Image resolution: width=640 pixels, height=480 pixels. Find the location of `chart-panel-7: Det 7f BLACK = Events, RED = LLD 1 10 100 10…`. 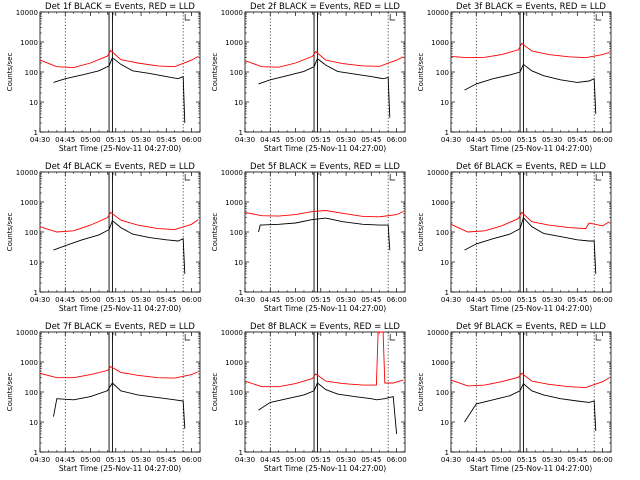

chart-panel-7: Det 7f BLACK = Events, RED = LLD 1 10 100 10… is located at coordinates (104, 397).